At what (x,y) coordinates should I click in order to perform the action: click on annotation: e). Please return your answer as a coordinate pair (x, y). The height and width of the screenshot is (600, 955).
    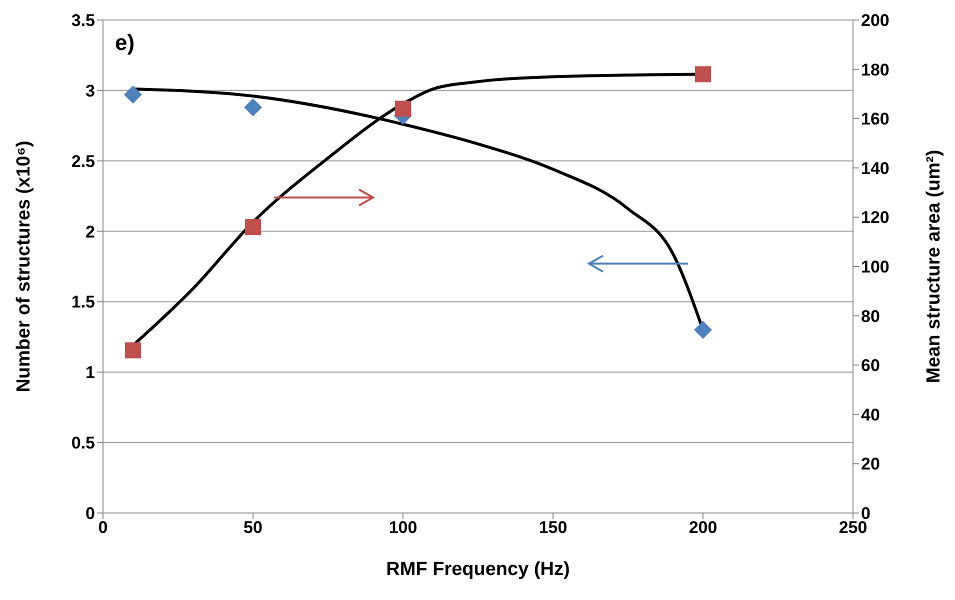
    Looking at the image, I should click on (125, 42).